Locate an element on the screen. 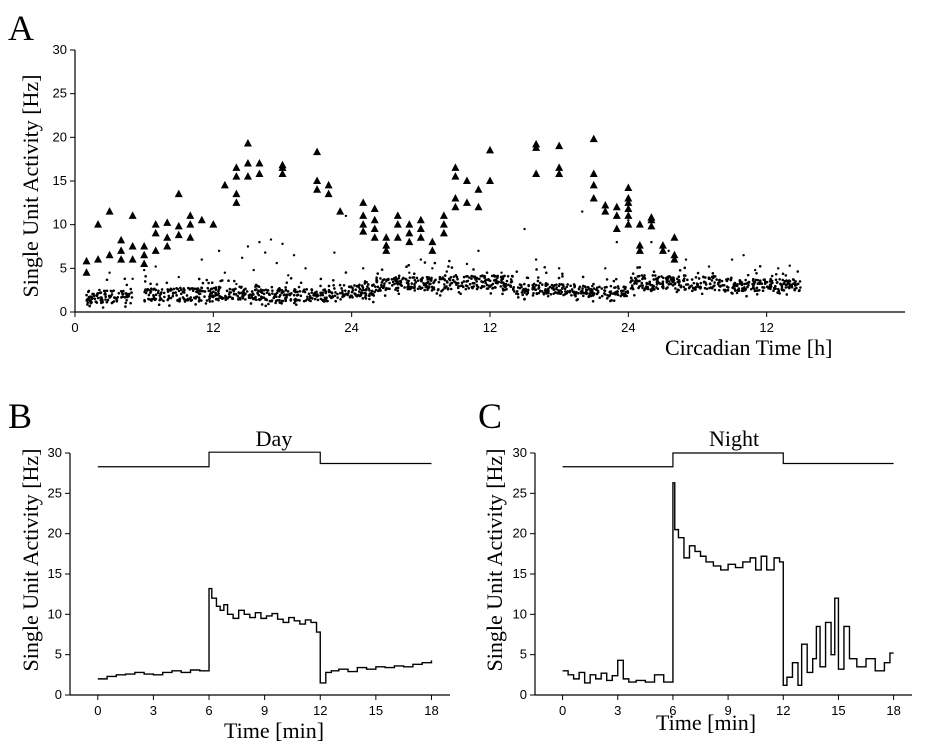  y-tick-label-c: 25 is located at coordinates (520, 492).